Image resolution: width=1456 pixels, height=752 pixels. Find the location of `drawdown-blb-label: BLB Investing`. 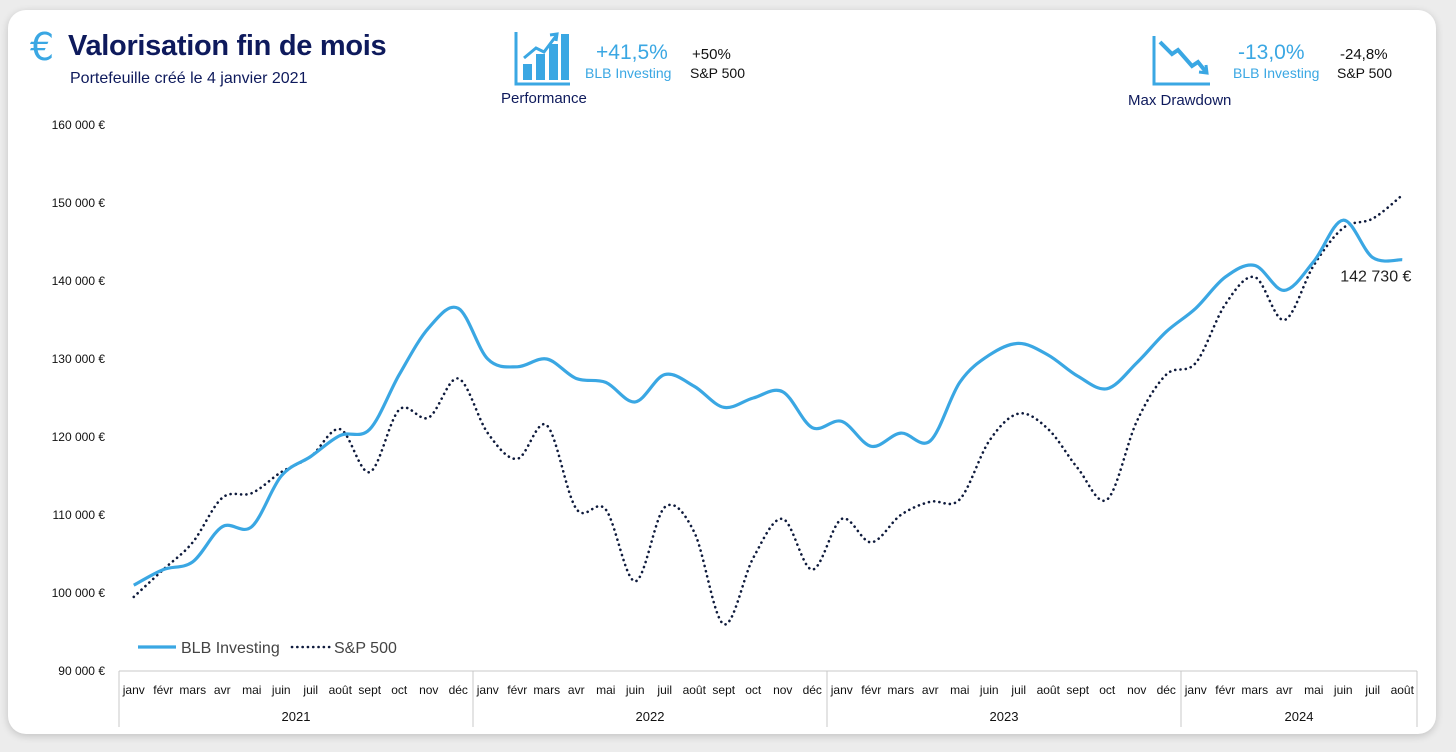

drawdown-blb-label: BLB Investing is located at coordinates (1276, 73).